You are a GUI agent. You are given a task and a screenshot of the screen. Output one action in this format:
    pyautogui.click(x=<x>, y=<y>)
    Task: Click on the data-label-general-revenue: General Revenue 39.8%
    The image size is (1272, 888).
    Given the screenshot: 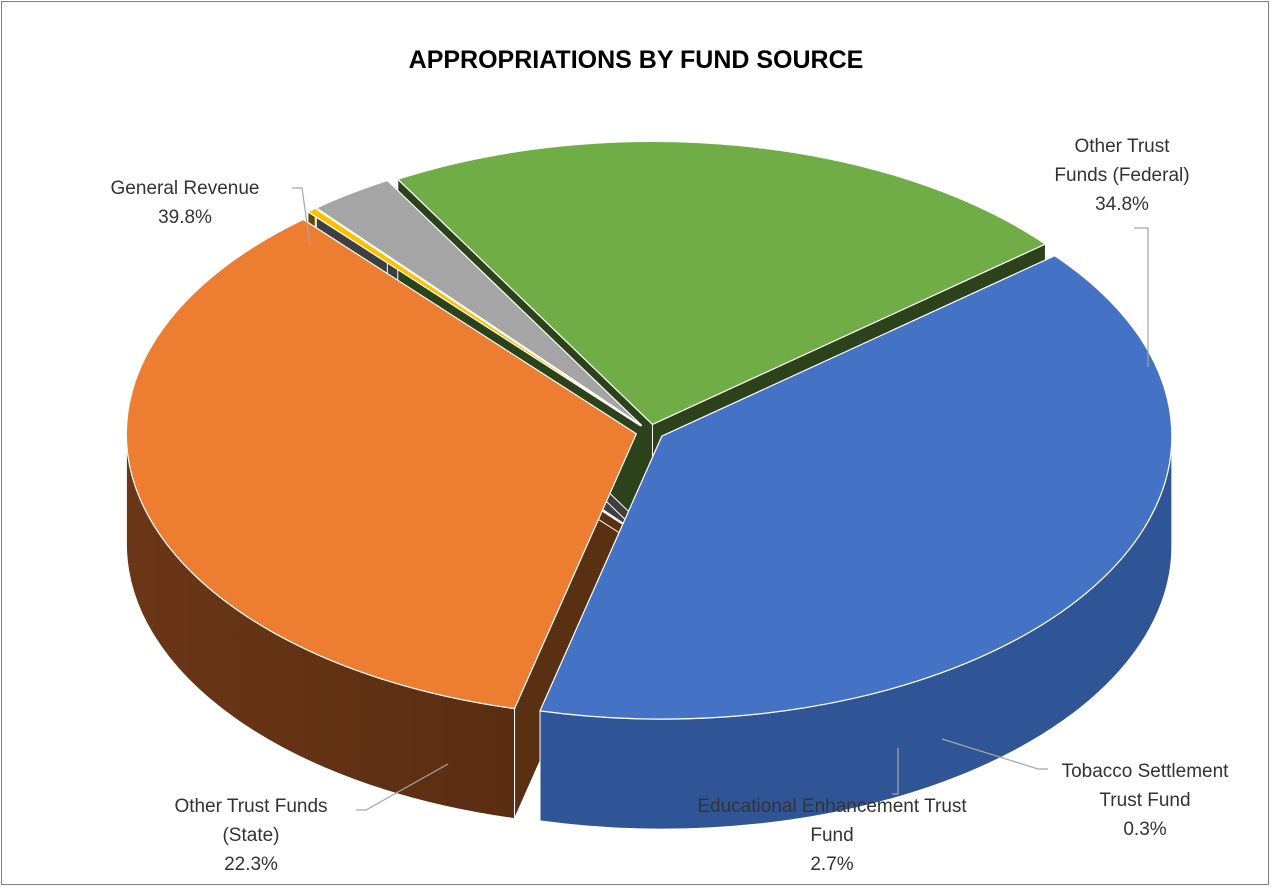 What is the action you would take?
    pyautogui.click(x=185, y=203)
    